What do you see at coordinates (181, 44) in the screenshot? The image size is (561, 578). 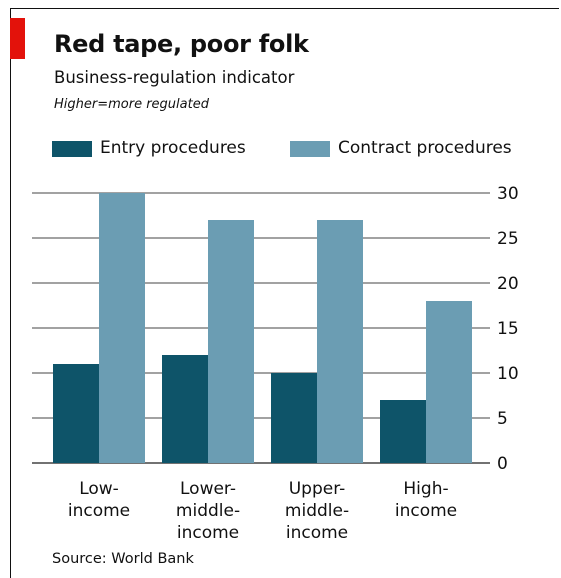 I see `chart-title: Red tape, poor folk` at bounding box center [181, 44].